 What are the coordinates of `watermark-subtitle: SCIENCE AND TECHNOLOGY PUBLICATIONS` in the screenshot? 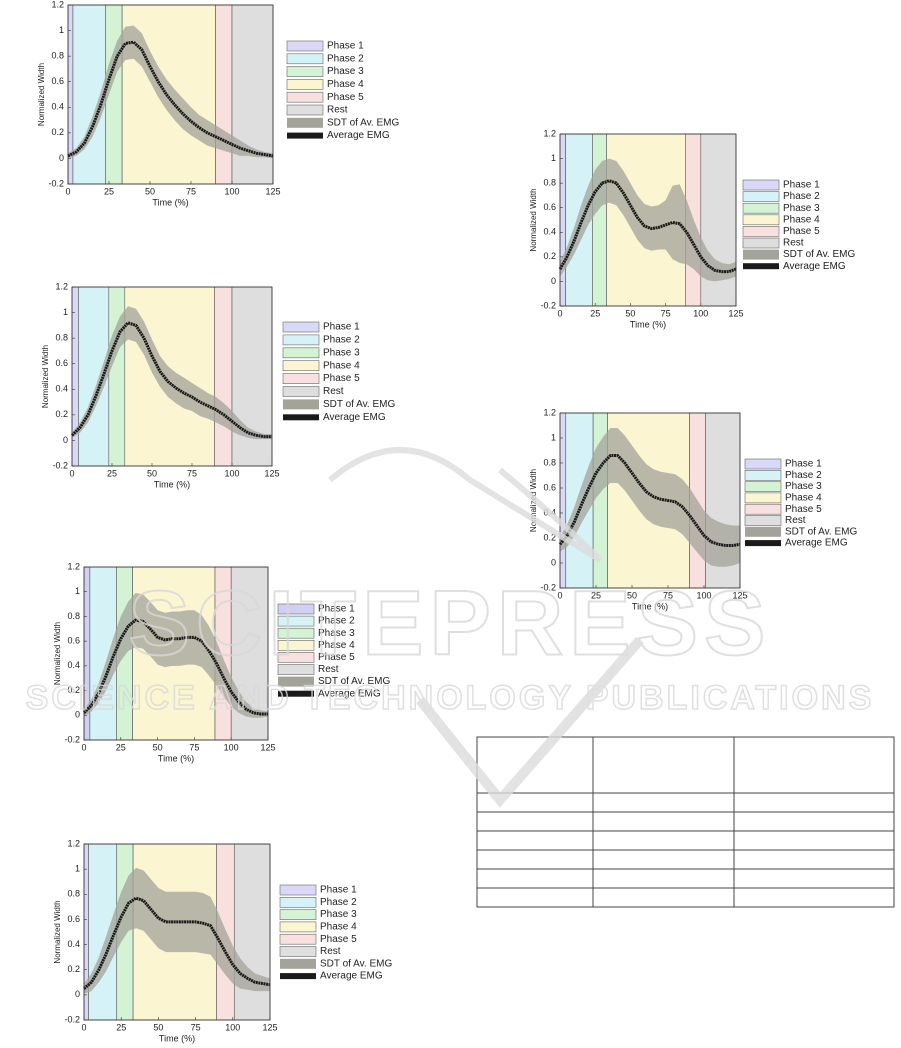 It's located at (450, 698).